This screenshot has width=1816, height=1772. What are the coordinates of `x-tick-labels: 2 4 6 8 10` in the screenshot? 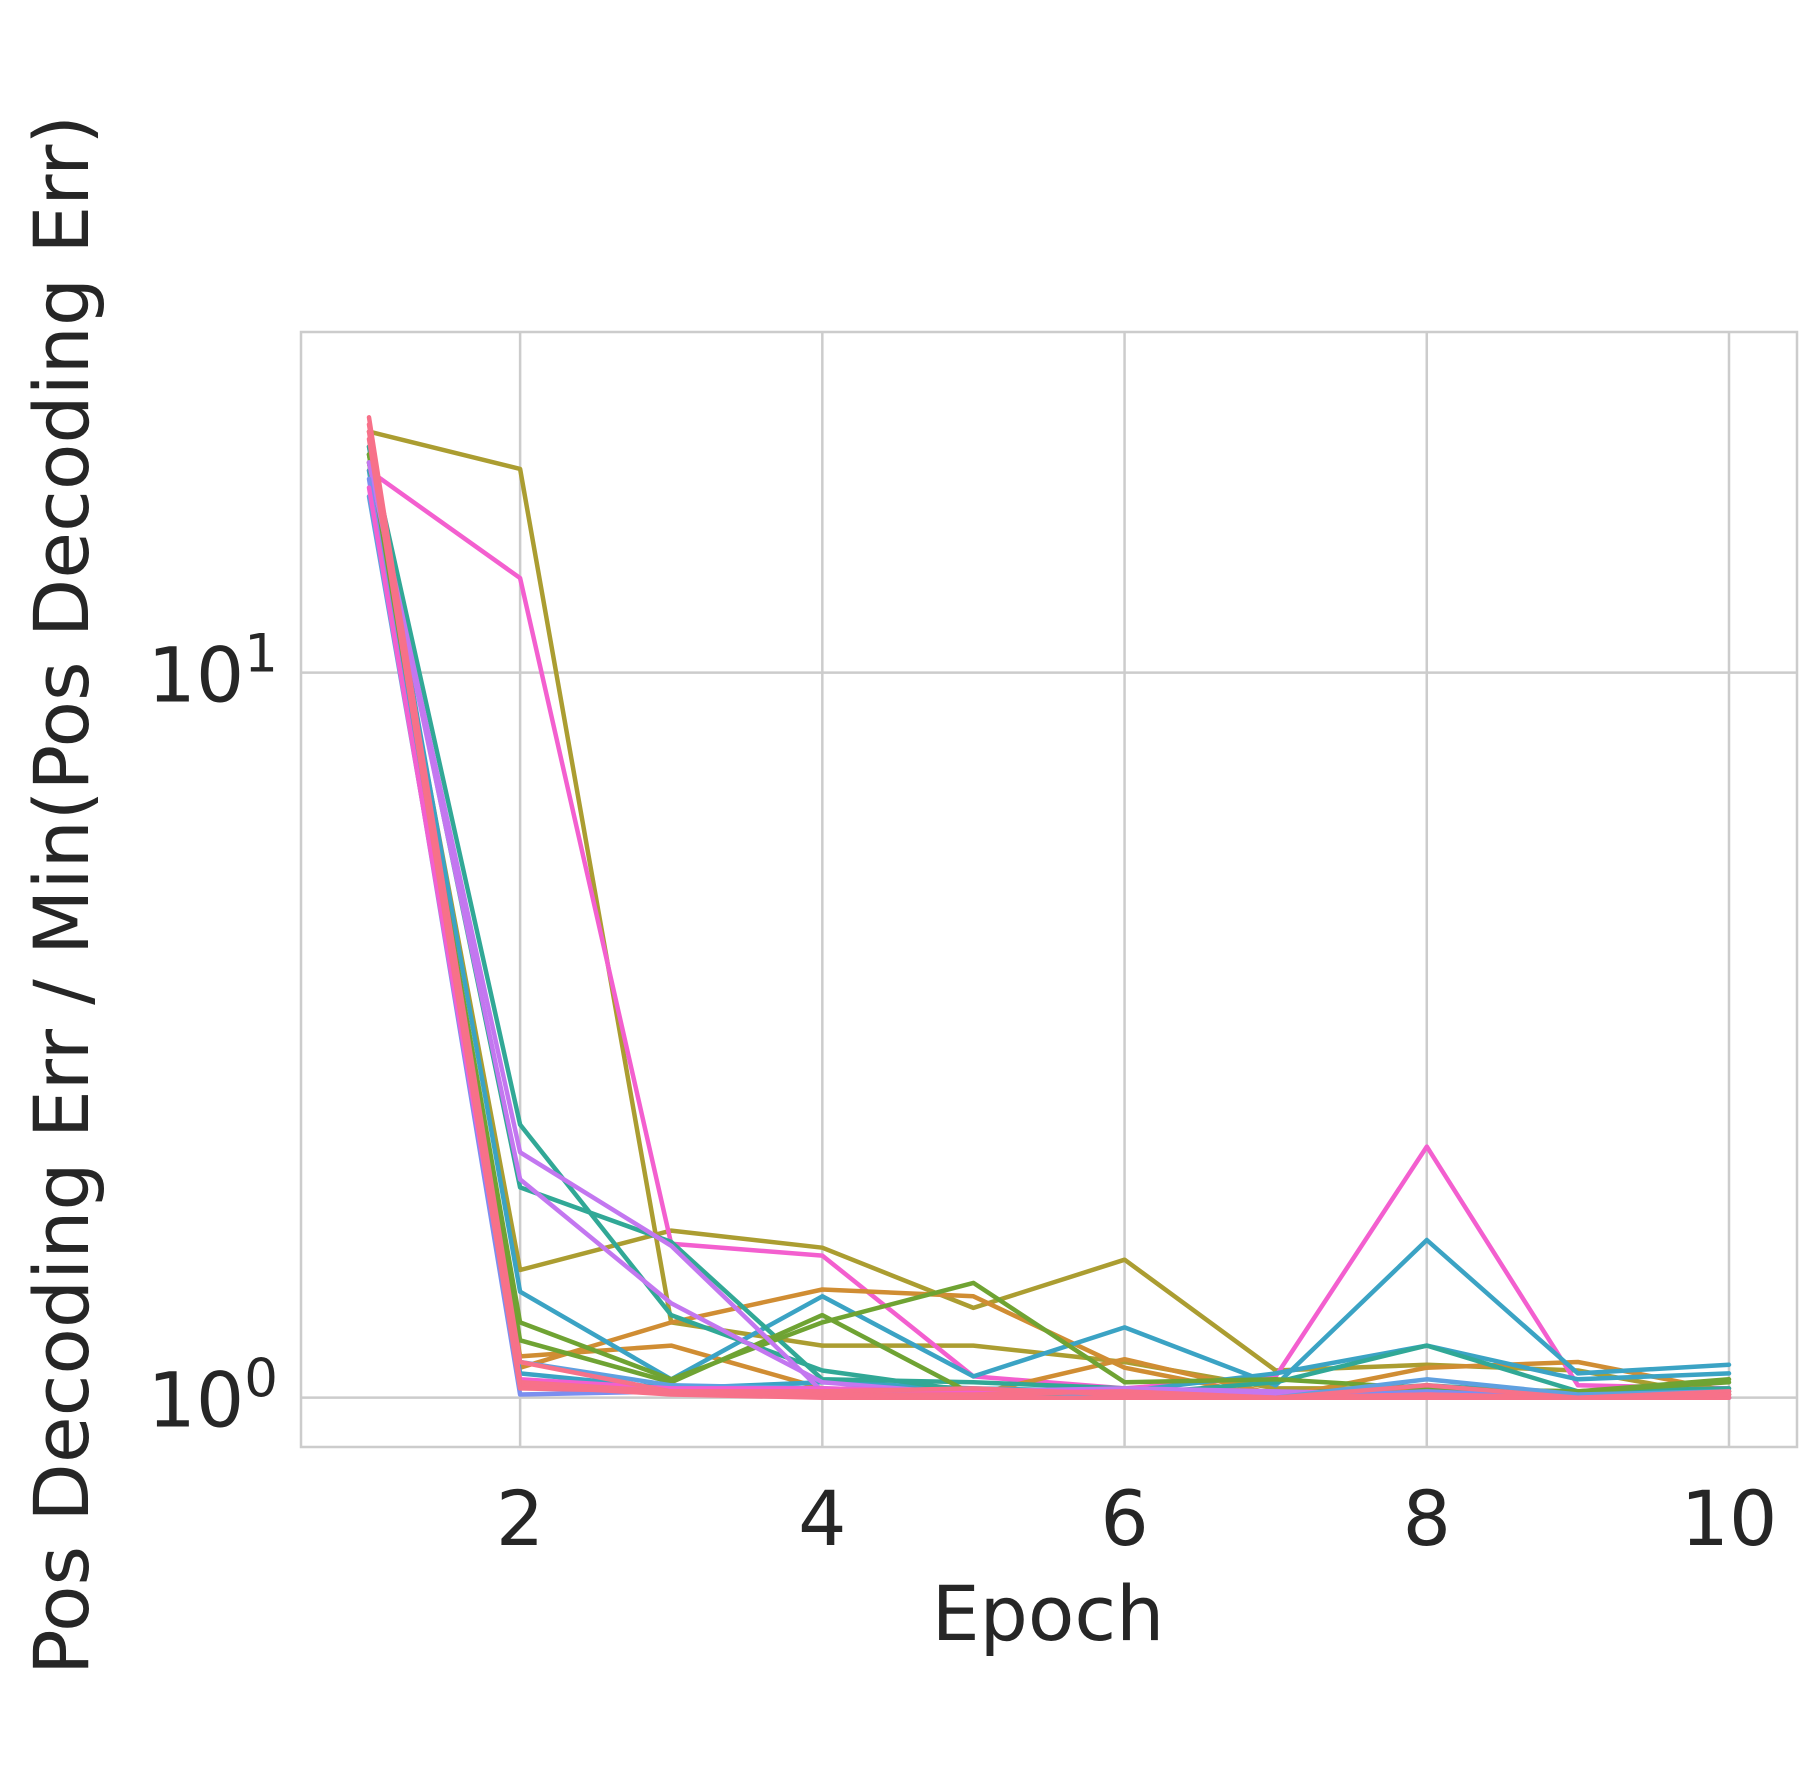 It's located at (1136, 1518).